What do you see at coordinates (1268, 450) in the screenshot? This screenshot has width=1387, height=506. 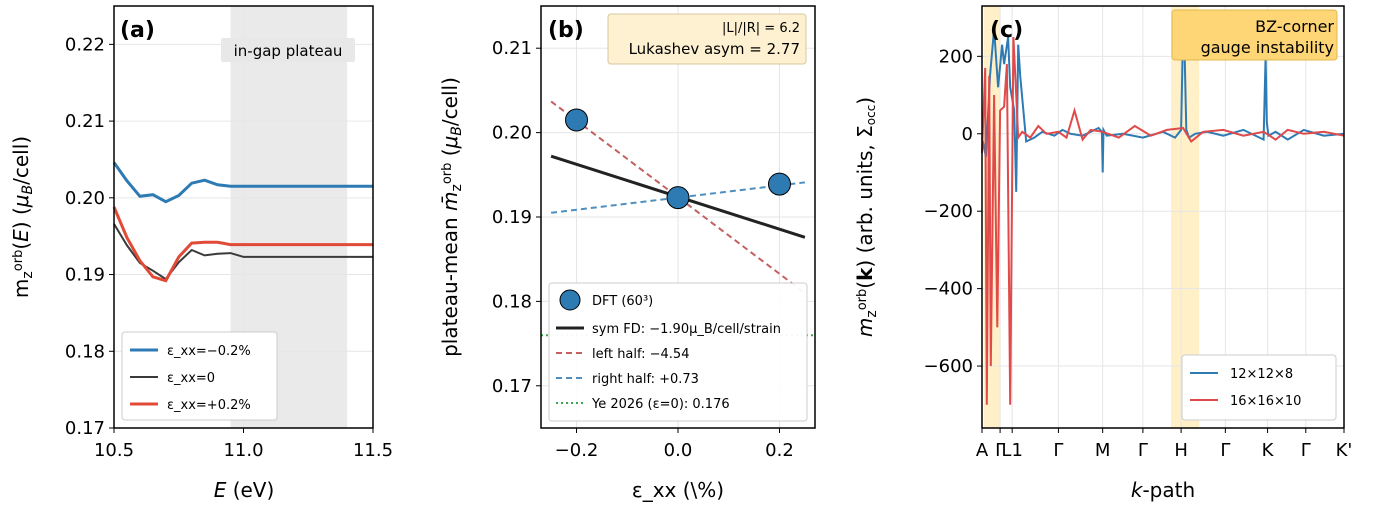 I see `panel-c-xtick-label: K` at bounding box center [1268, 450].